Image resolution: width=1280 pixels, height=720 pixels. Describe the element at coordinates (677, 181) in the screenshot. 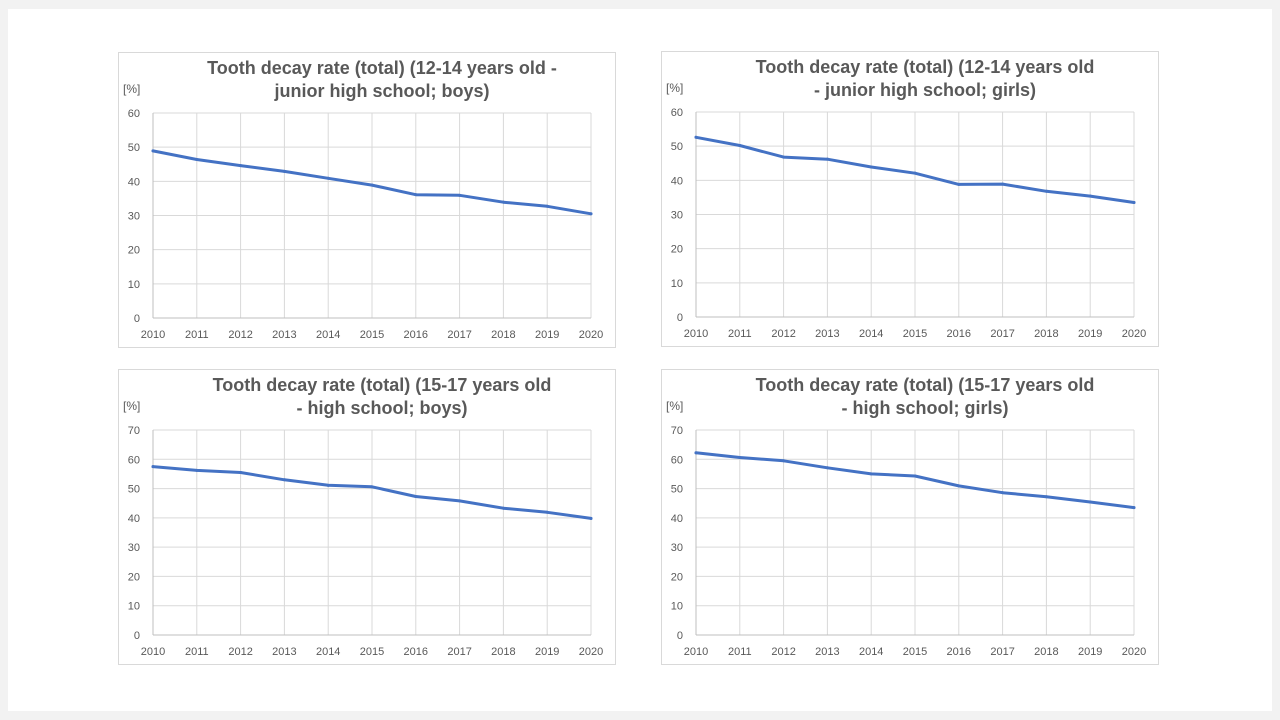

I see `y-tick-label: 40` at that location.